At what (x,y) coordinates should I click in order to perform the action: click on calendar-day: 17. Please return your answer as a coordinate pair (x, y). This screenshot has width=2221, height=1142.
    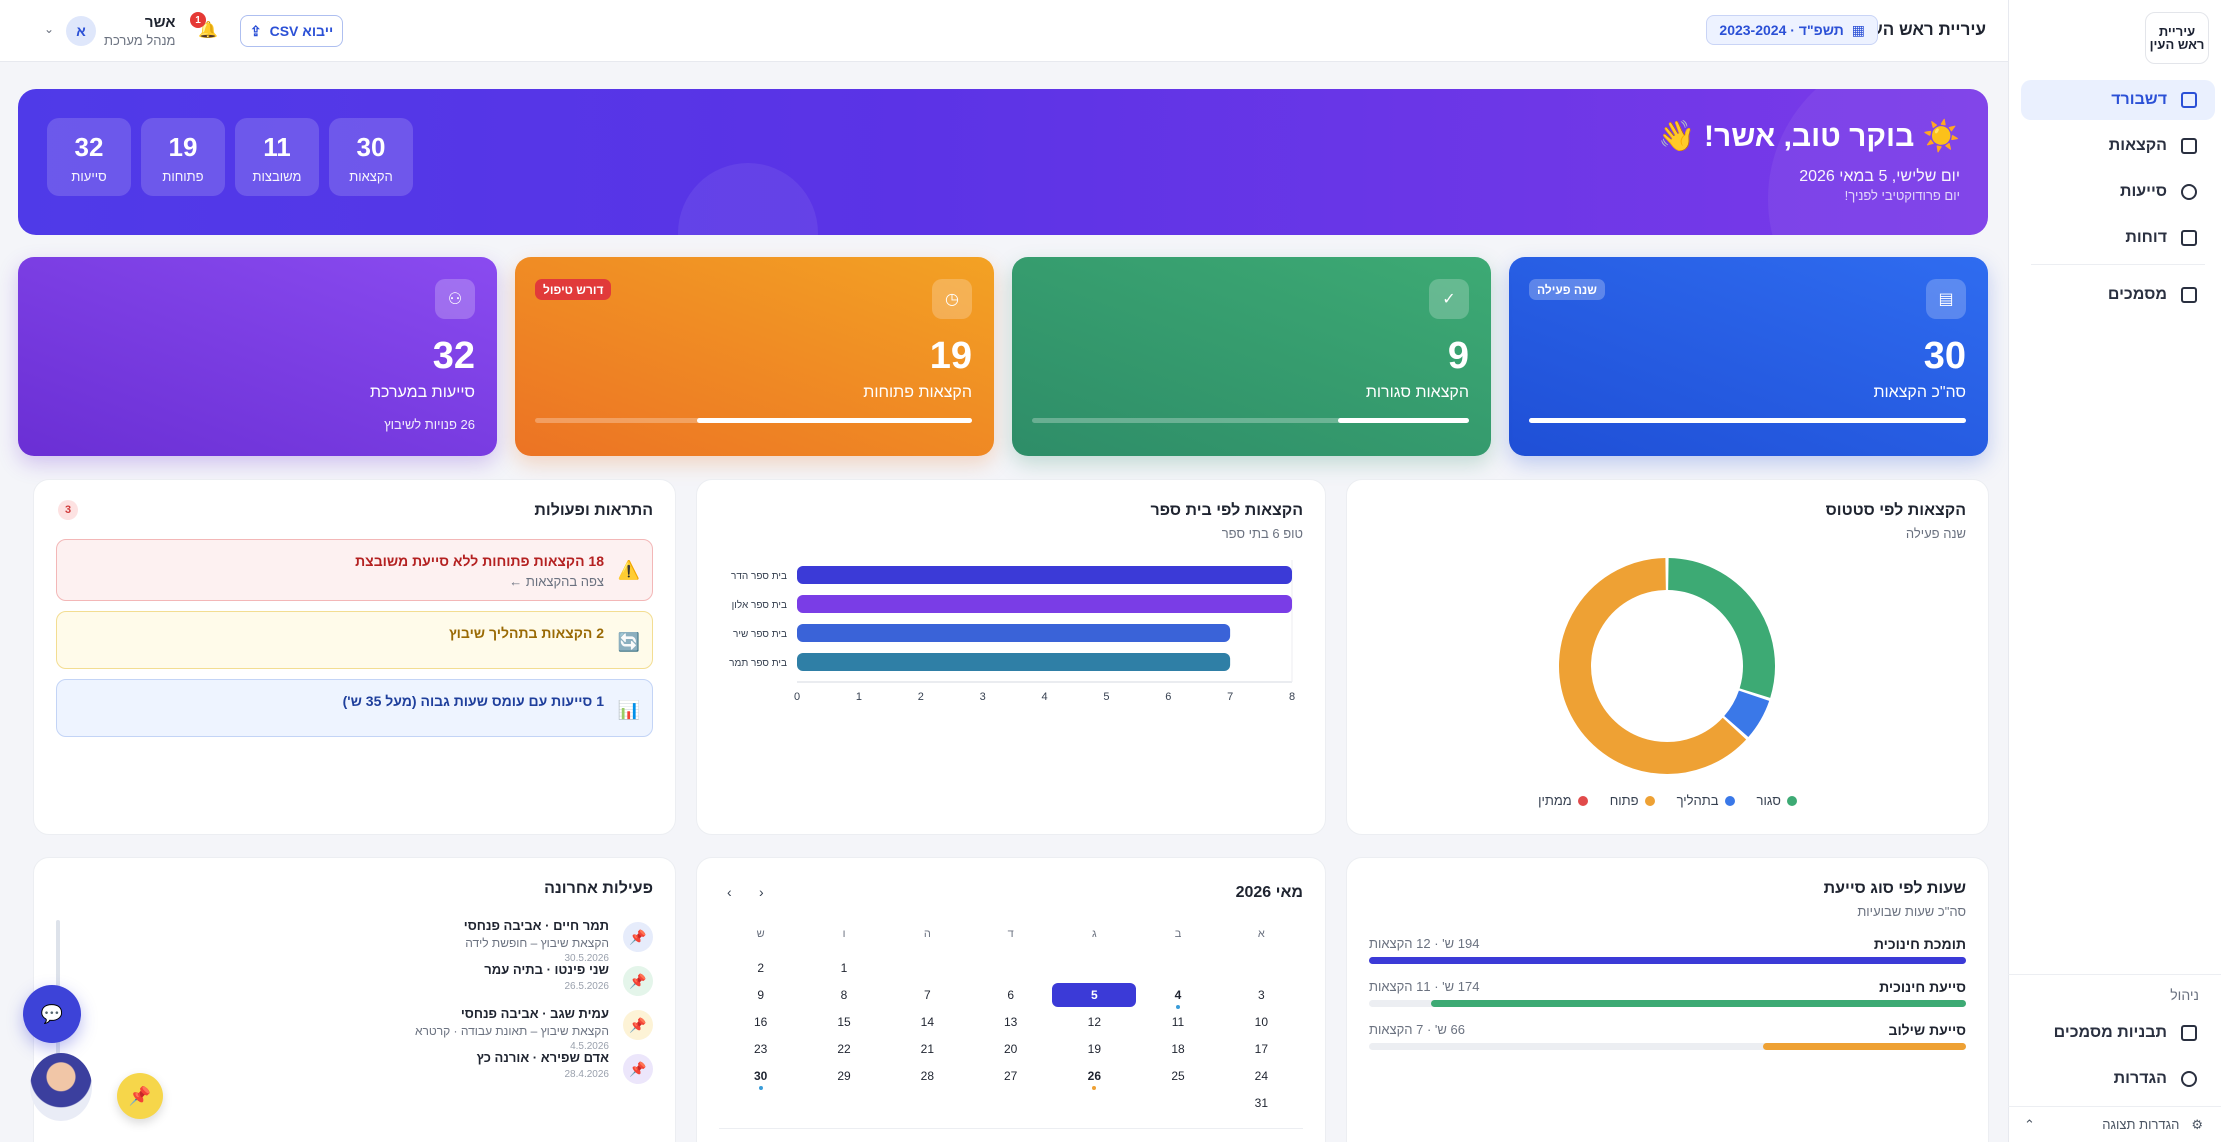
    Looking at the image, I should click on (1261, 1049).